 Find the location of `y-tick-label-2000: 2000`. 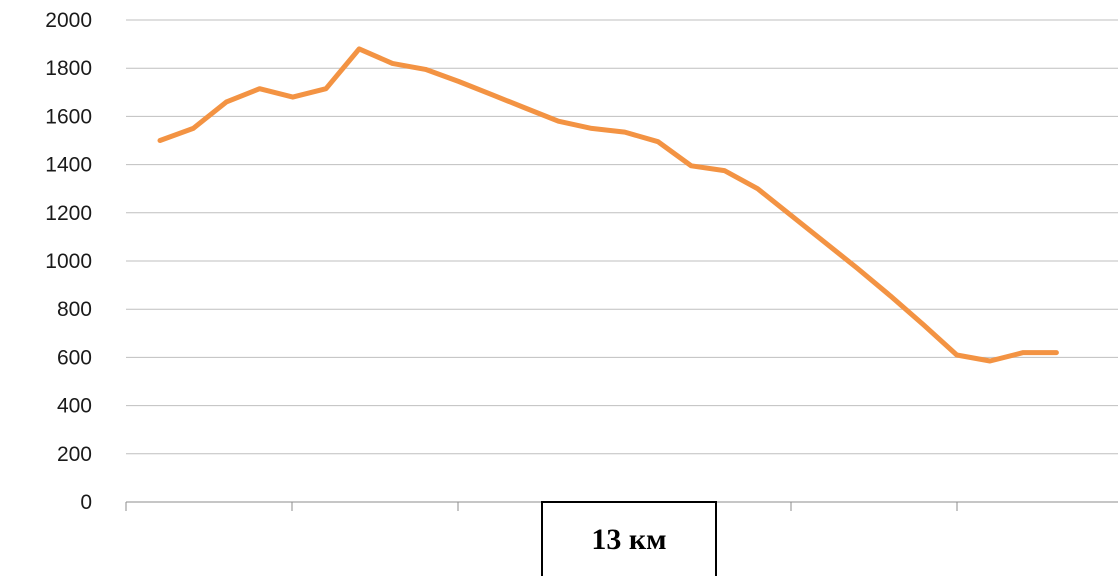

y-tick-label-2000: 2000 is located at coordinates (68, 20).